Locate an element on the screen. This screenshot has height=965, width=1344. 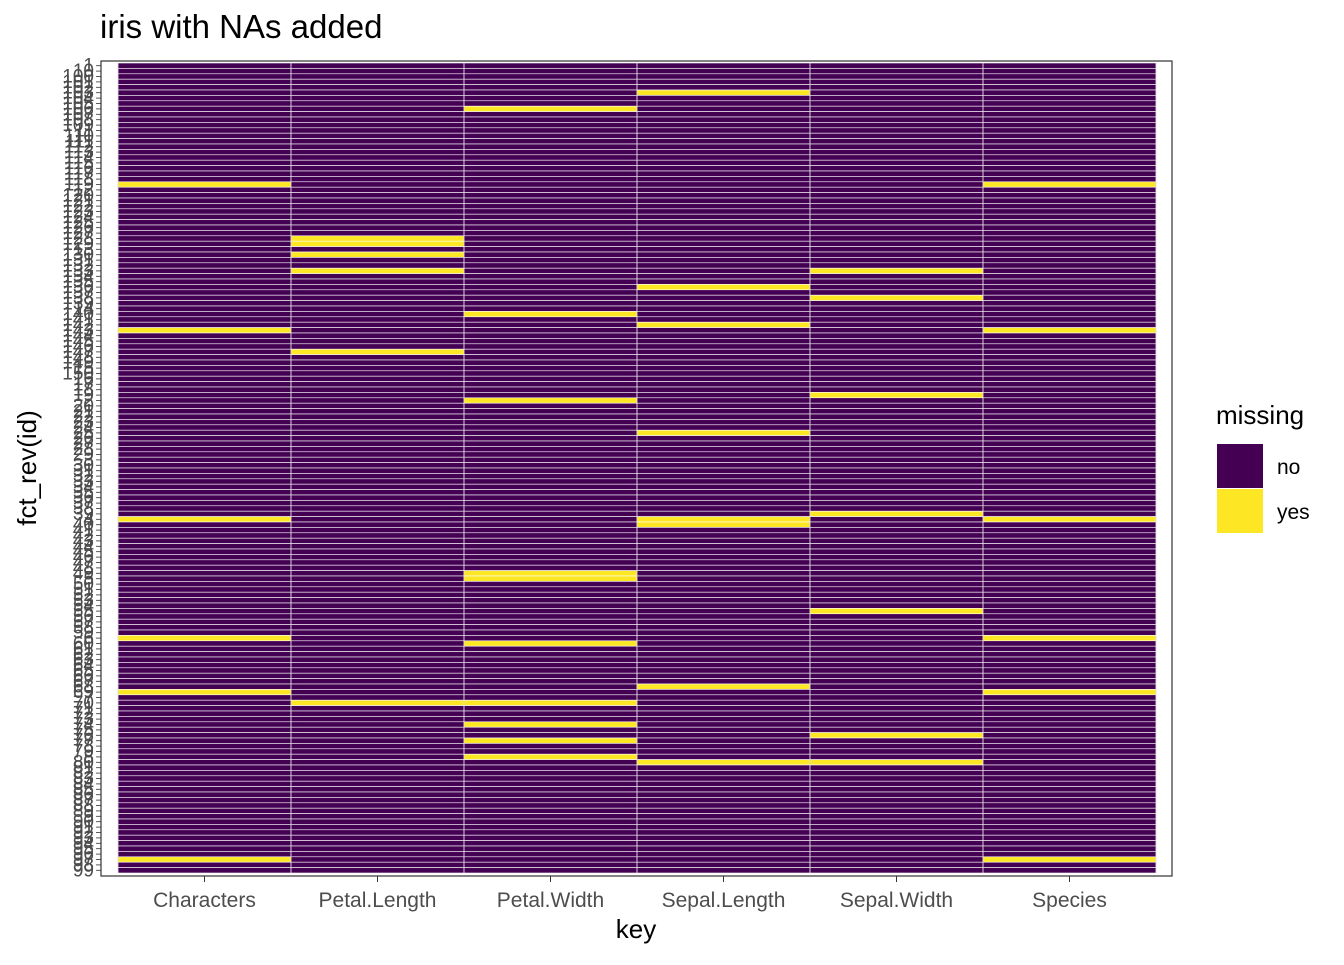
heatmap-cell-petal-length-row-147-missing is located at coordinates (377, 351).